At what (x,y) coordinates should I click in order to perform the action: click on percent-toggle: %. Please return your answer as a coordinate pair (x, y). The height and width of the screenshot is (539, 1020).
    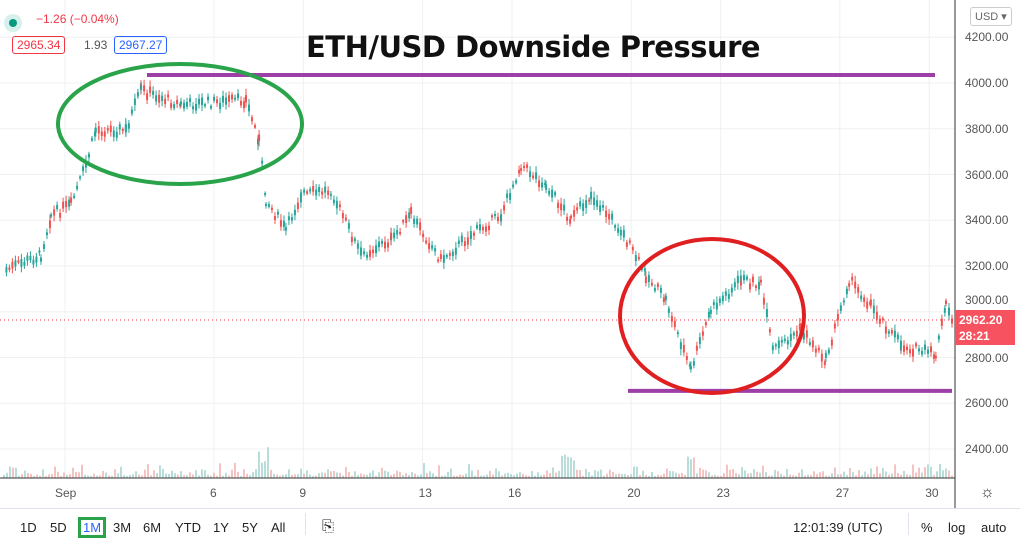
    Looking at the image, I should click on (927, 527).